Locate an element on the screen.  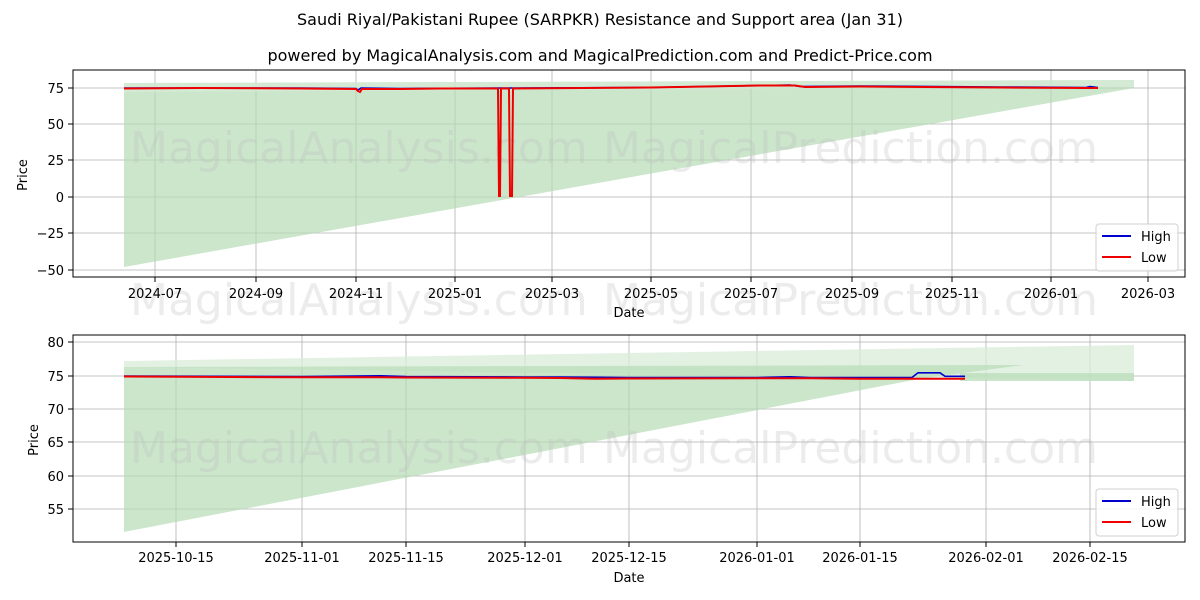
legend-high-label-2: High is located at coordinates (1156, 502).